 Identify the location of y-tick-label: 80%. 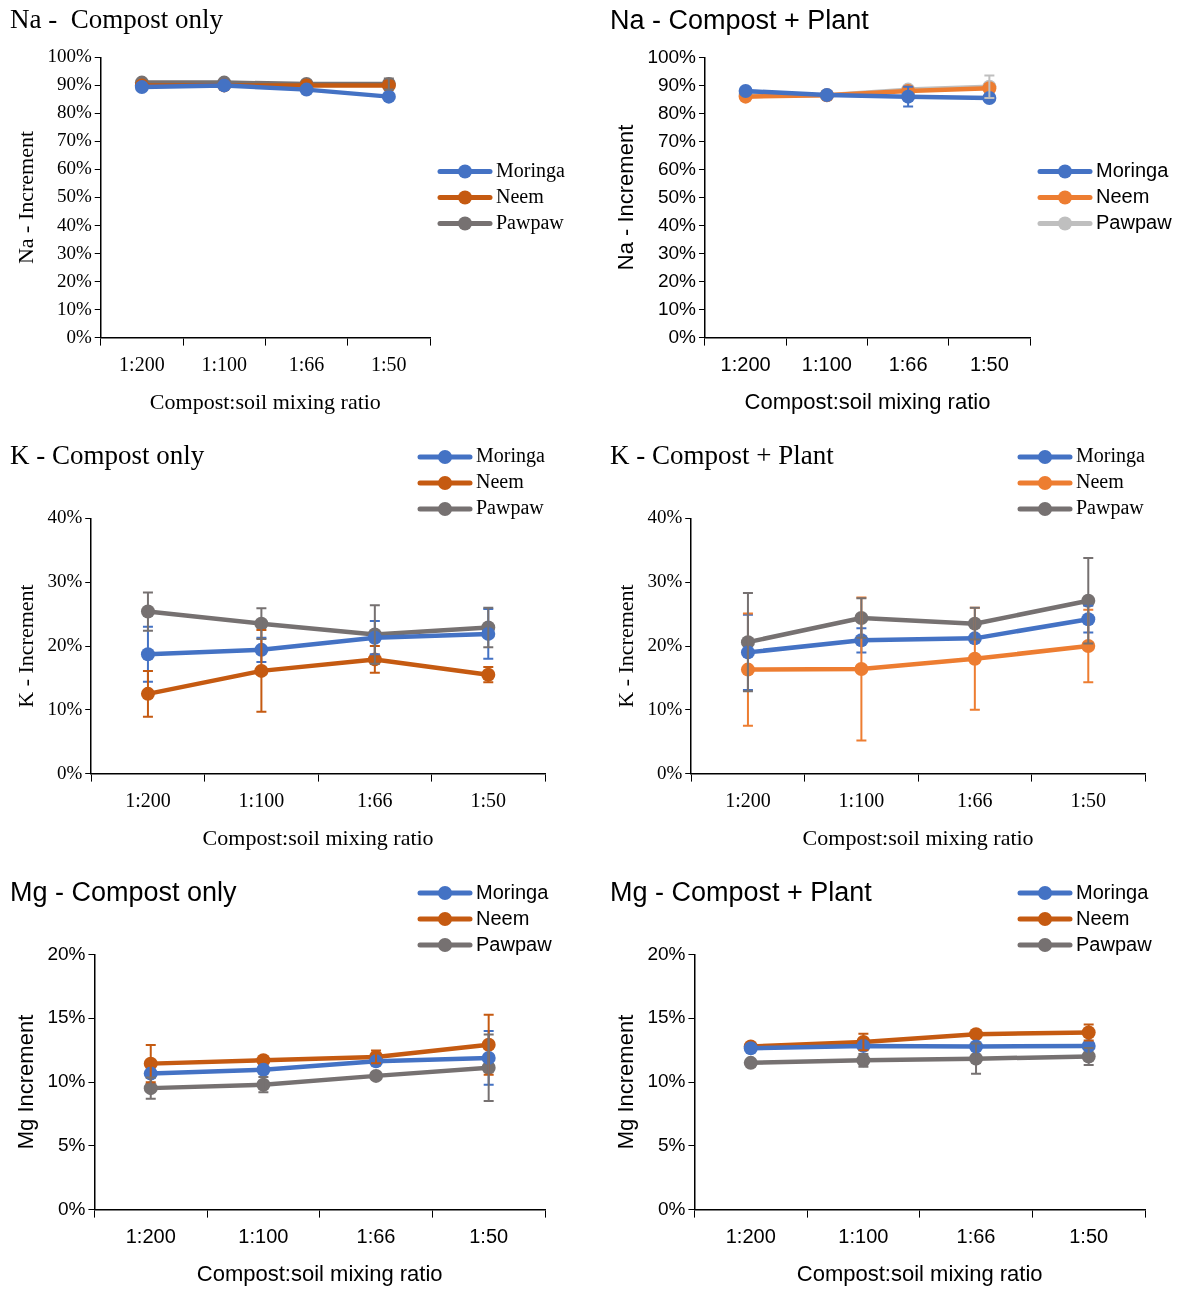
(677, 112).